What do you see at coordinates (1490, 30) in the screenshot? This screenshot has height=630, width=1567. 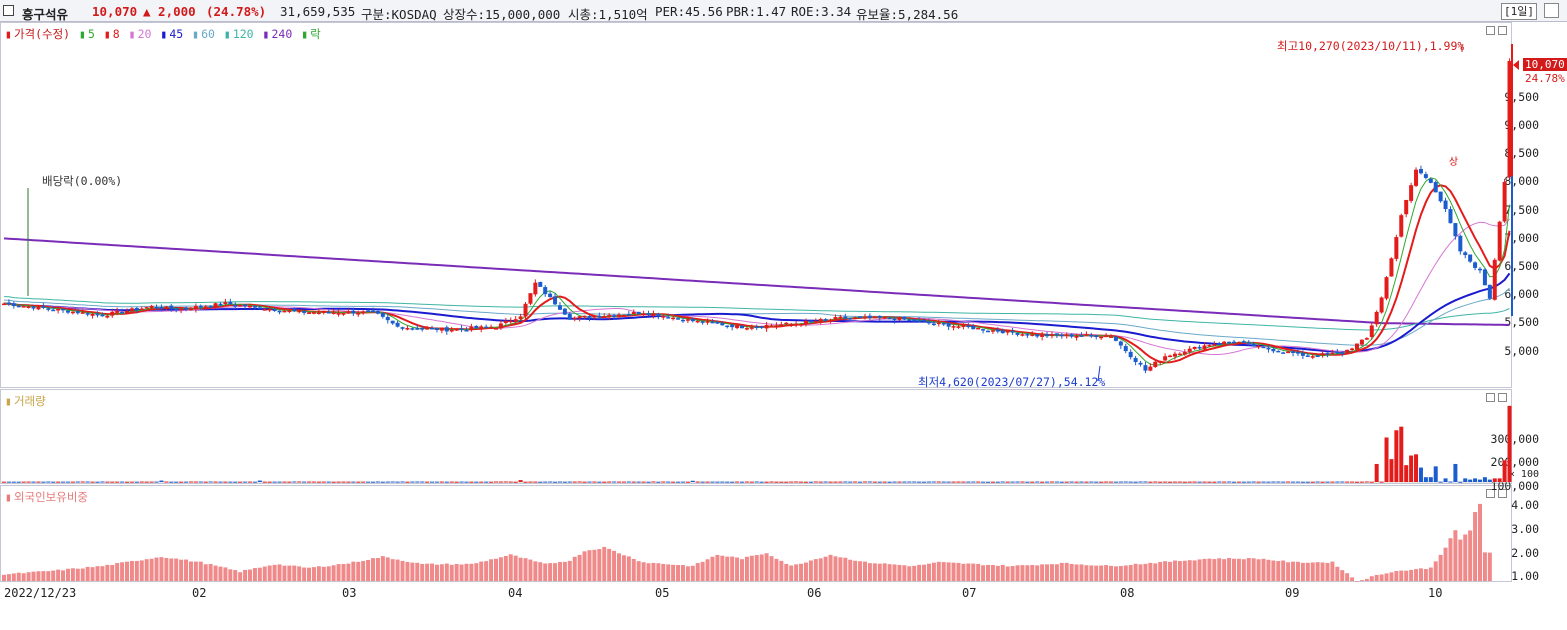 I see `panel-minimize-icon` at bounding box center [1490, 30].